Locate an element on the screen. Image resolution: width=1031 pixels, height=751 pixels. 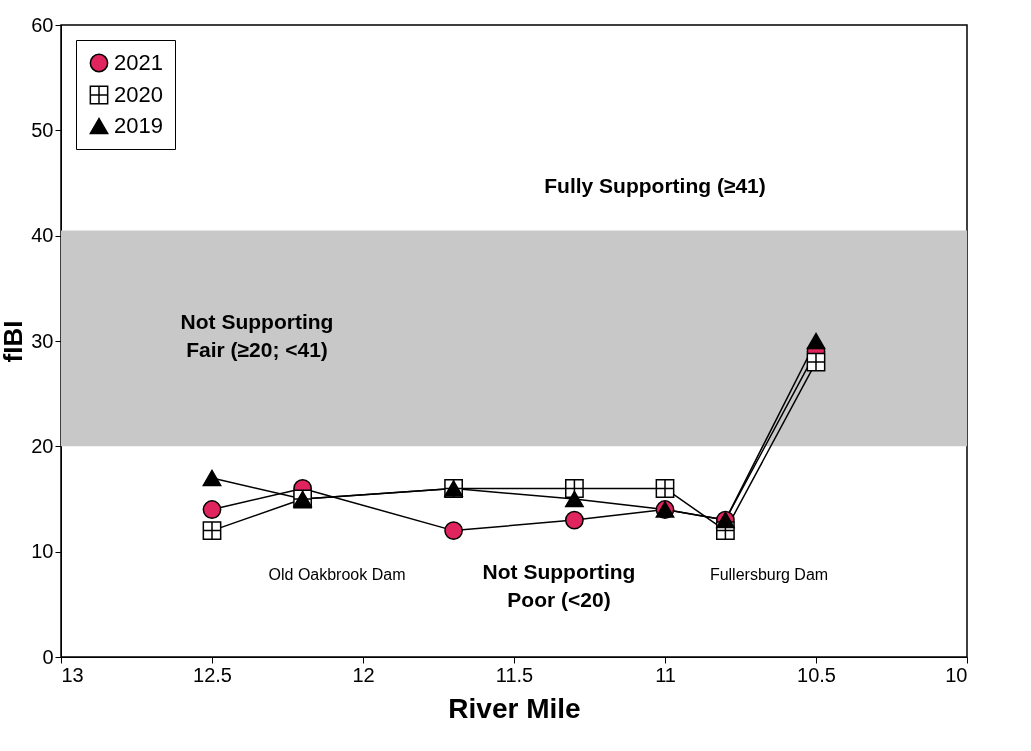
legend-label: 2021 is located at coordinates (138, 62).